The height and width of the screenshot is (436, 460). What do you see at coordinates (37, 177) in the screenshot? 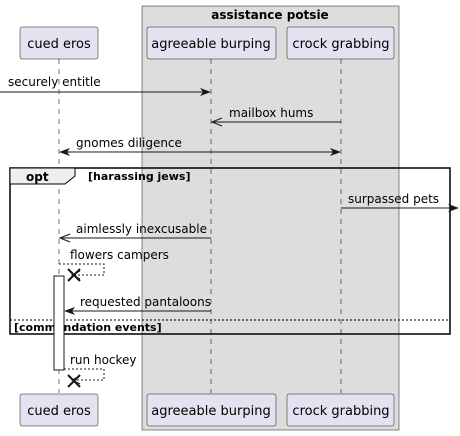
I see `fragment-keyword: opt` at bounding box center [37, 177].